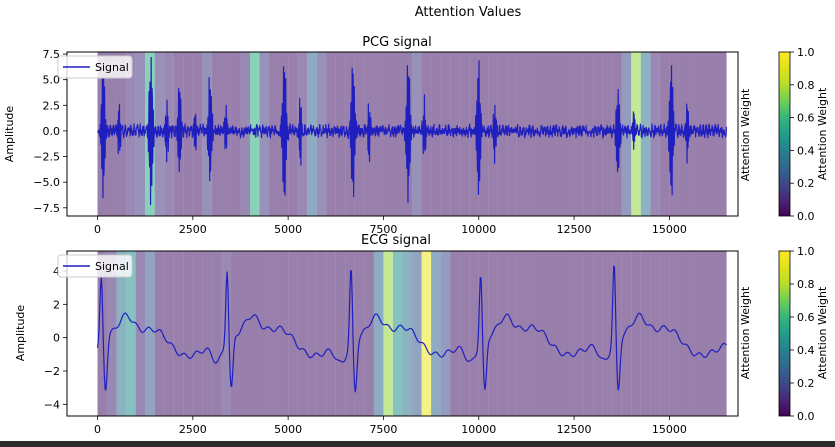  Describe the element at coordinates (745, 134) in the screenshot. I see `pcg-side-label: Attention Weight` at that location.